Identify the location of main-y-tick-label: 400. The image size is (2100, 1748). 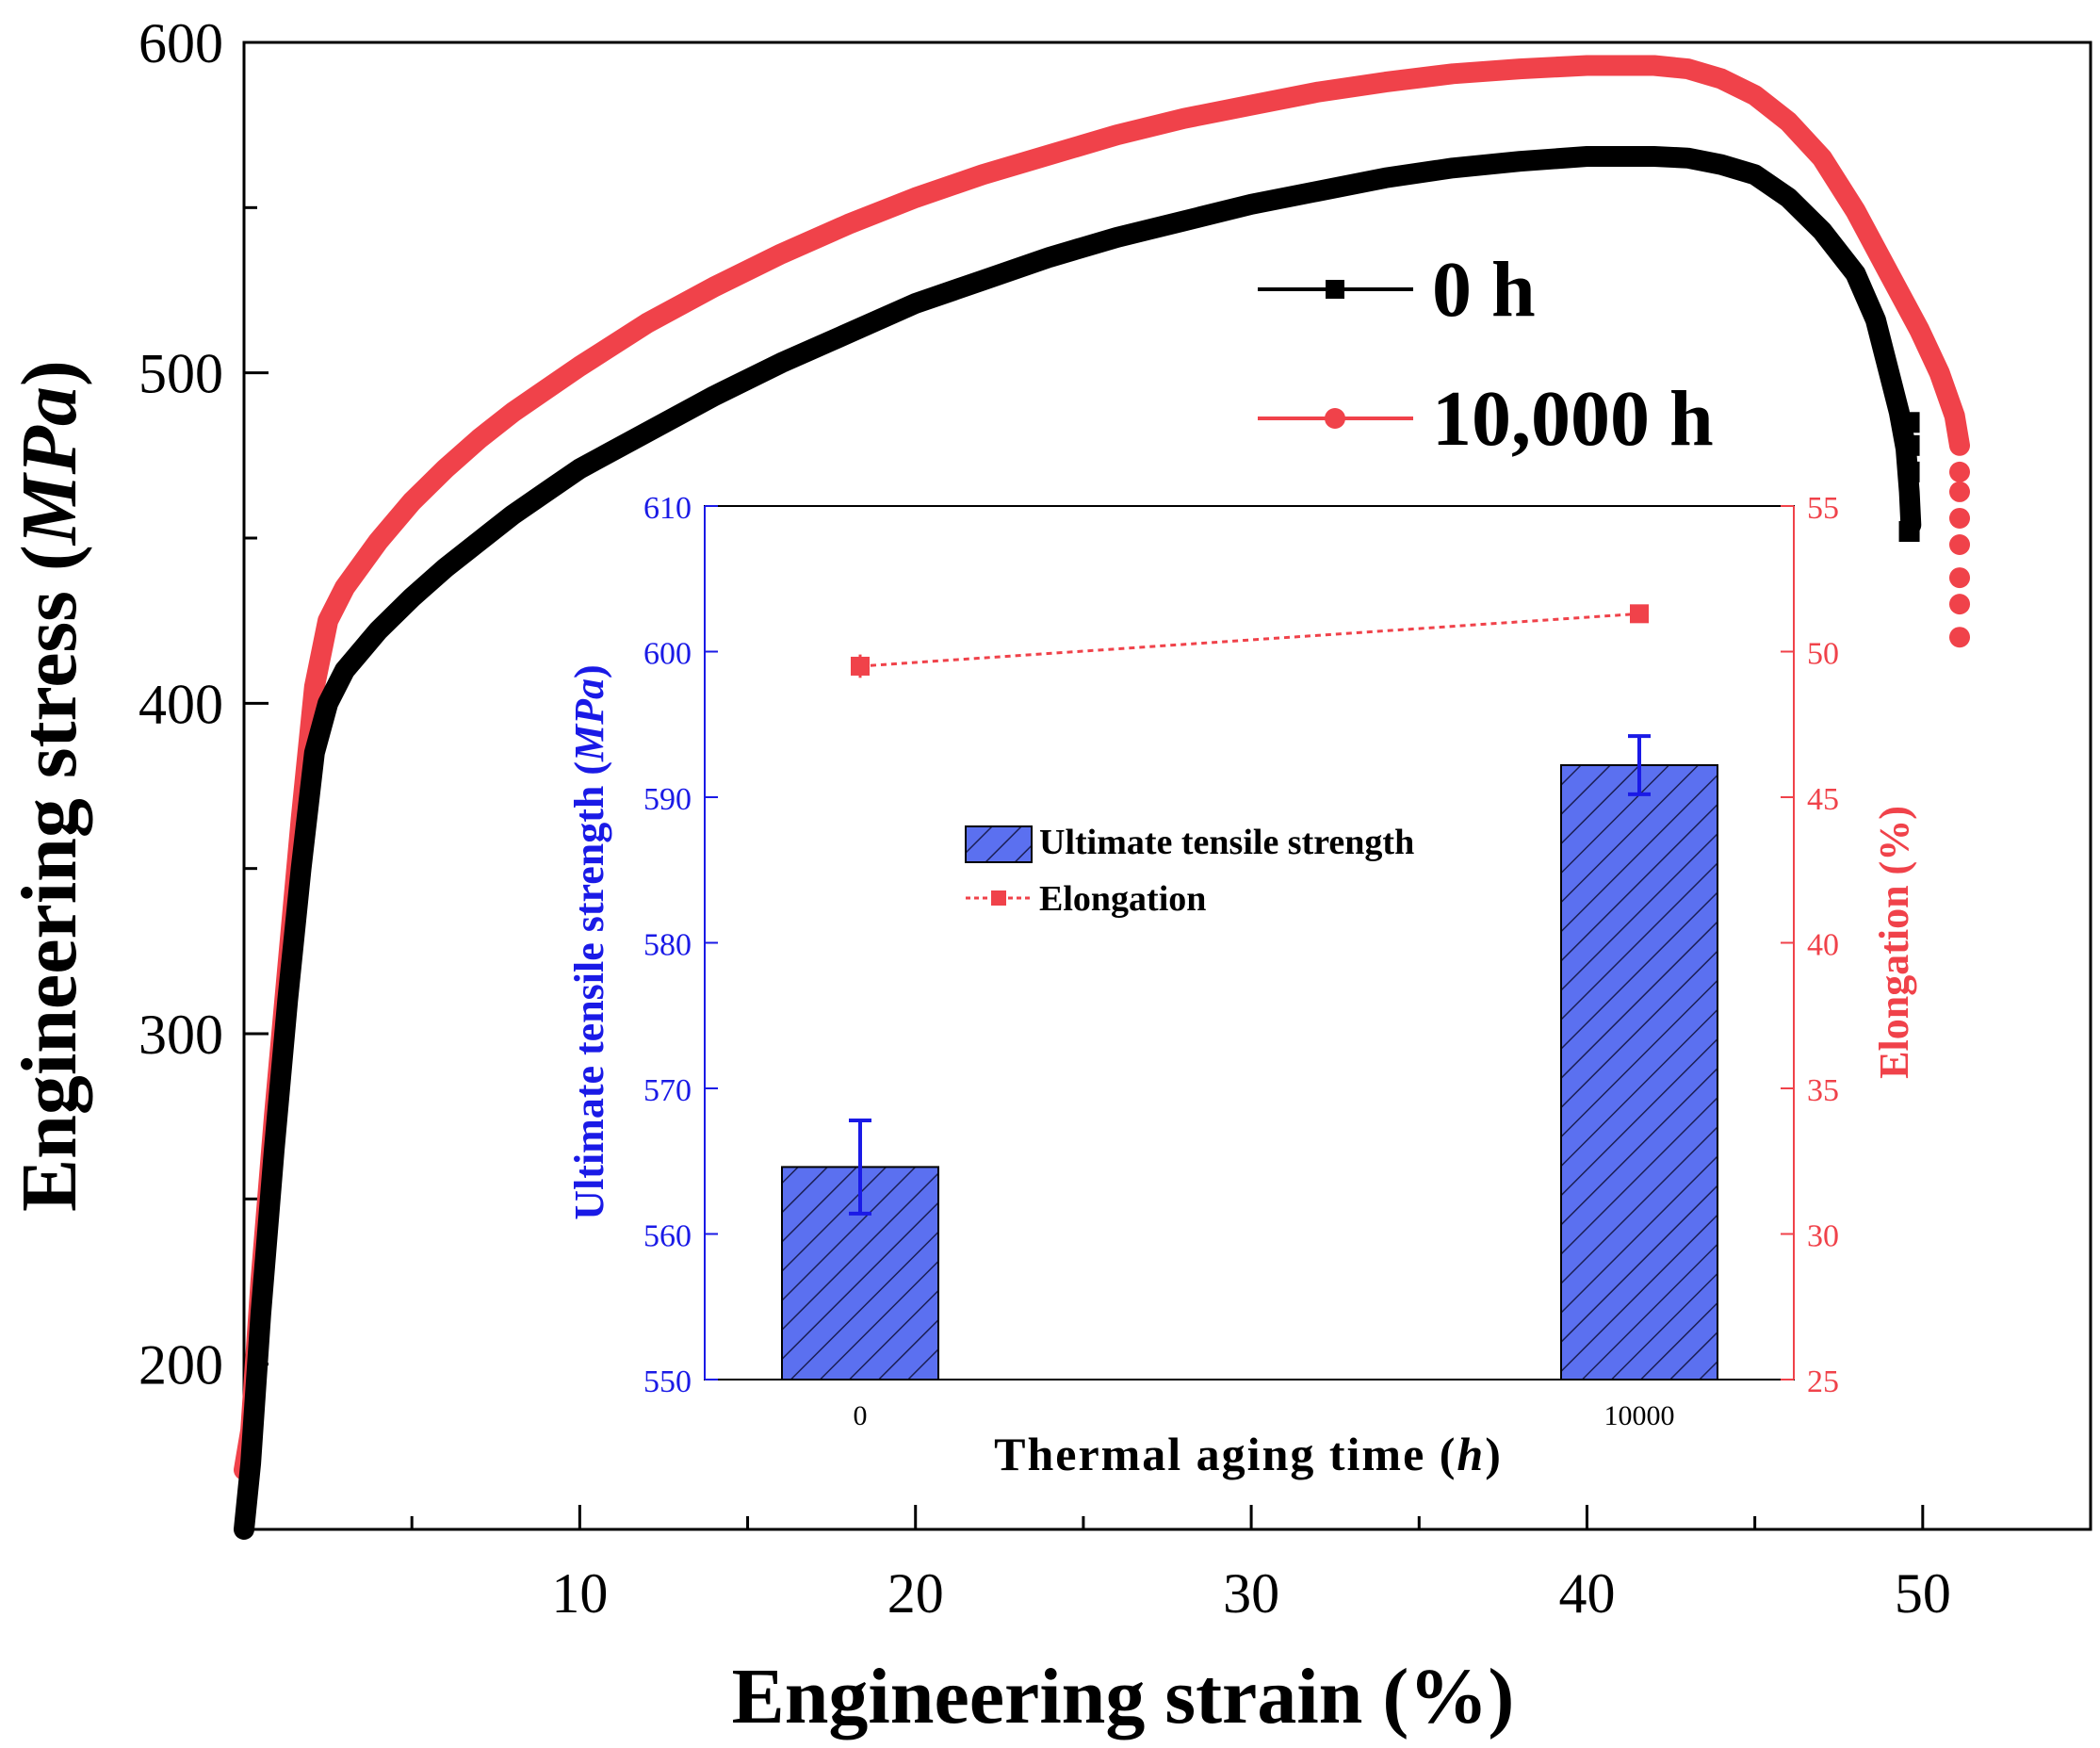
(180, 704).